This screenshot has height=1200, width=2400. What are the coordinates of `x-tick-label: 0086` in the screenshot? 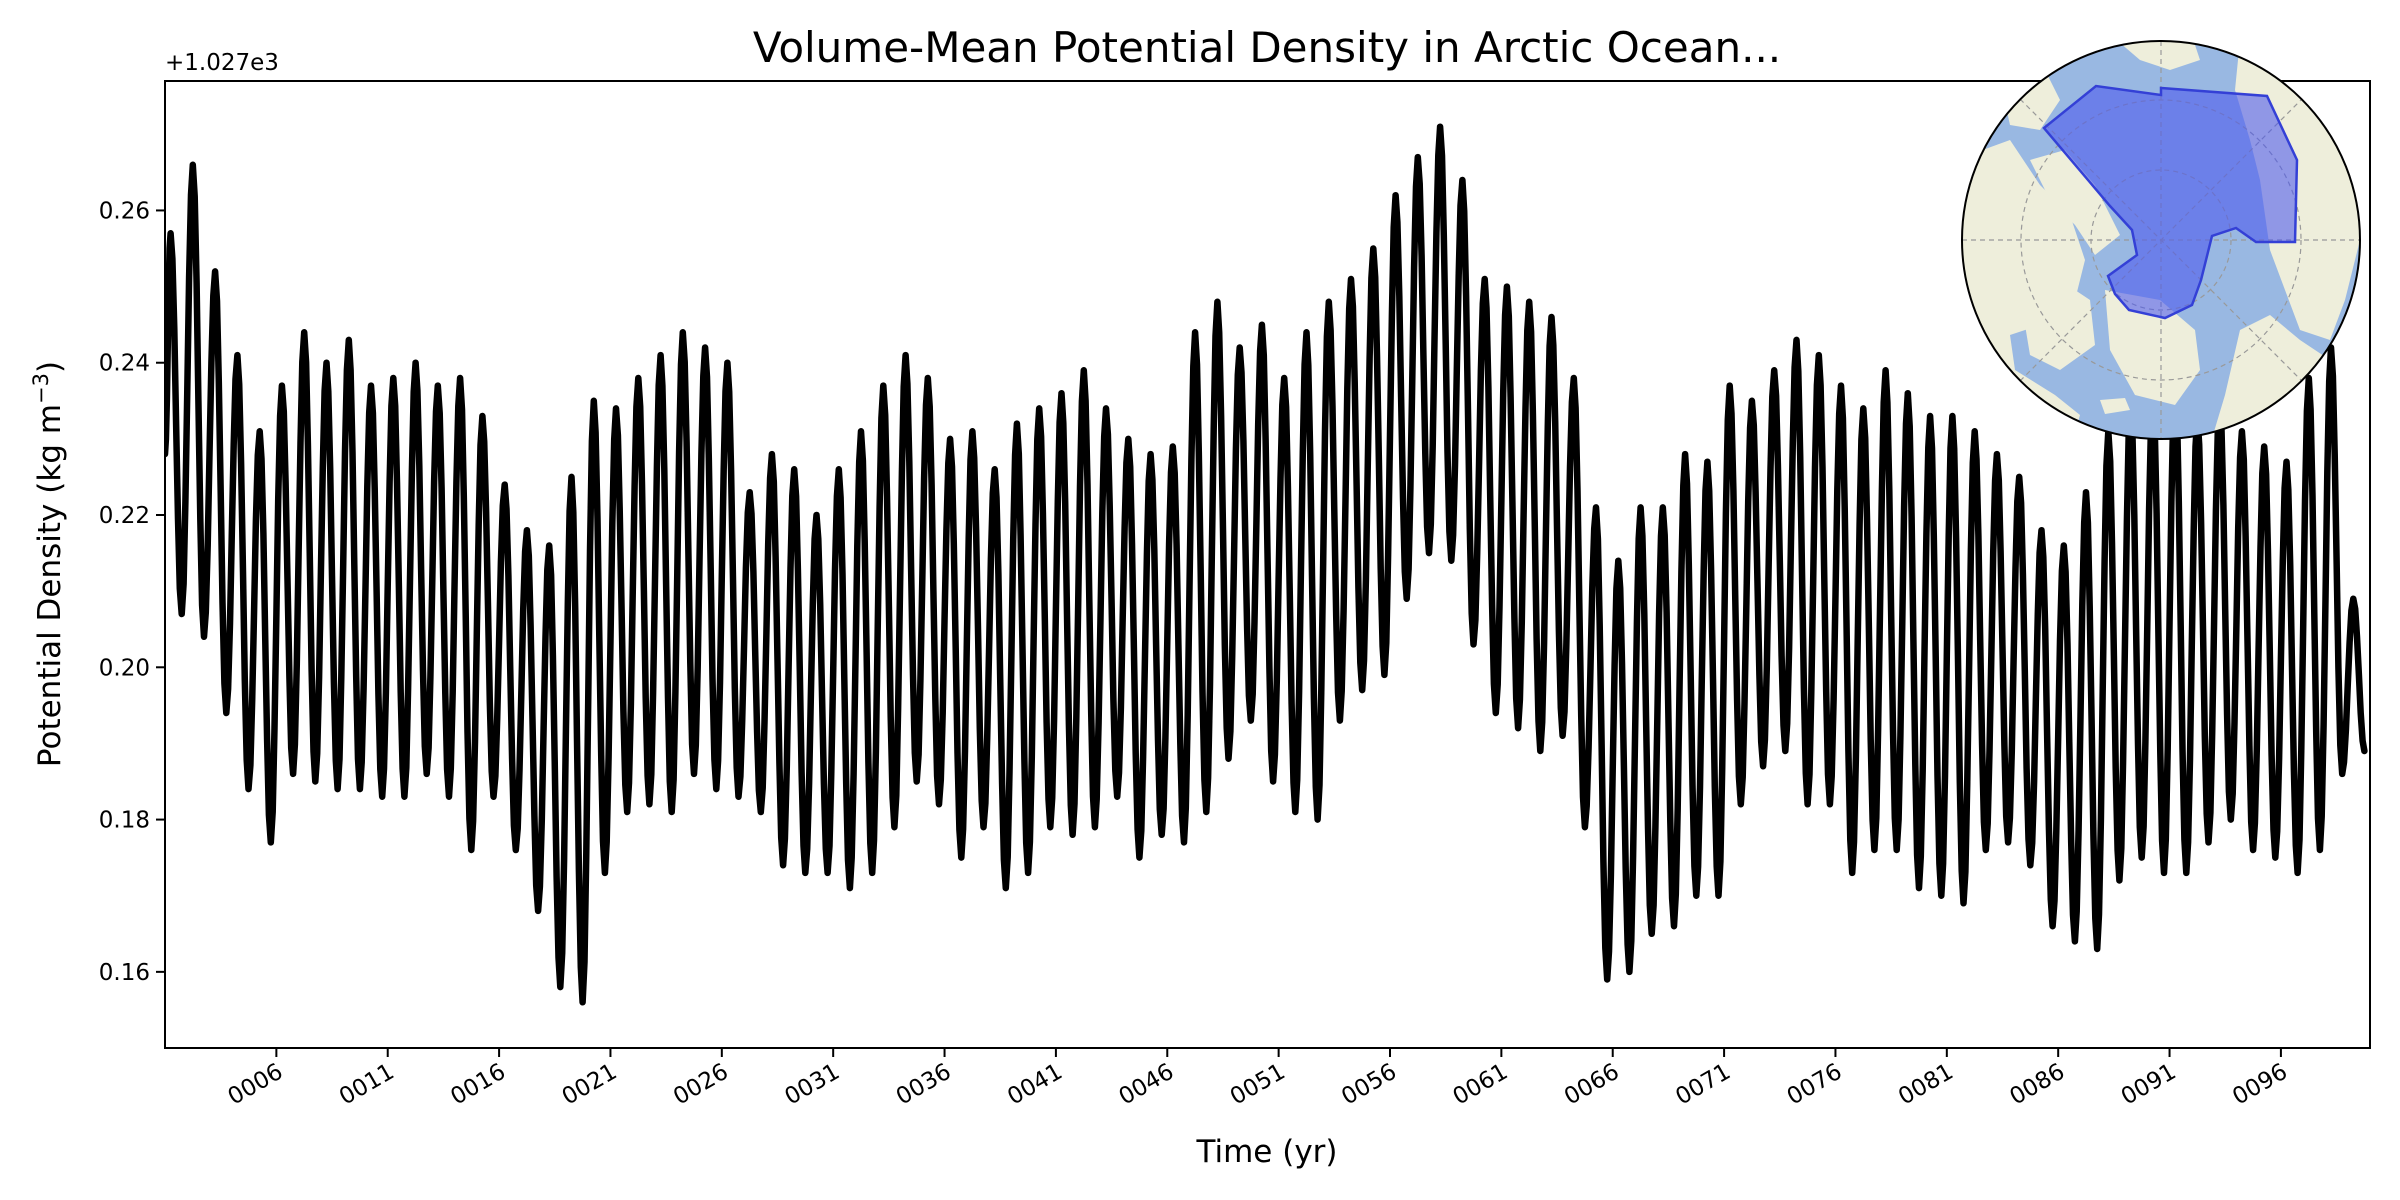 It's located at (2037, 1085).